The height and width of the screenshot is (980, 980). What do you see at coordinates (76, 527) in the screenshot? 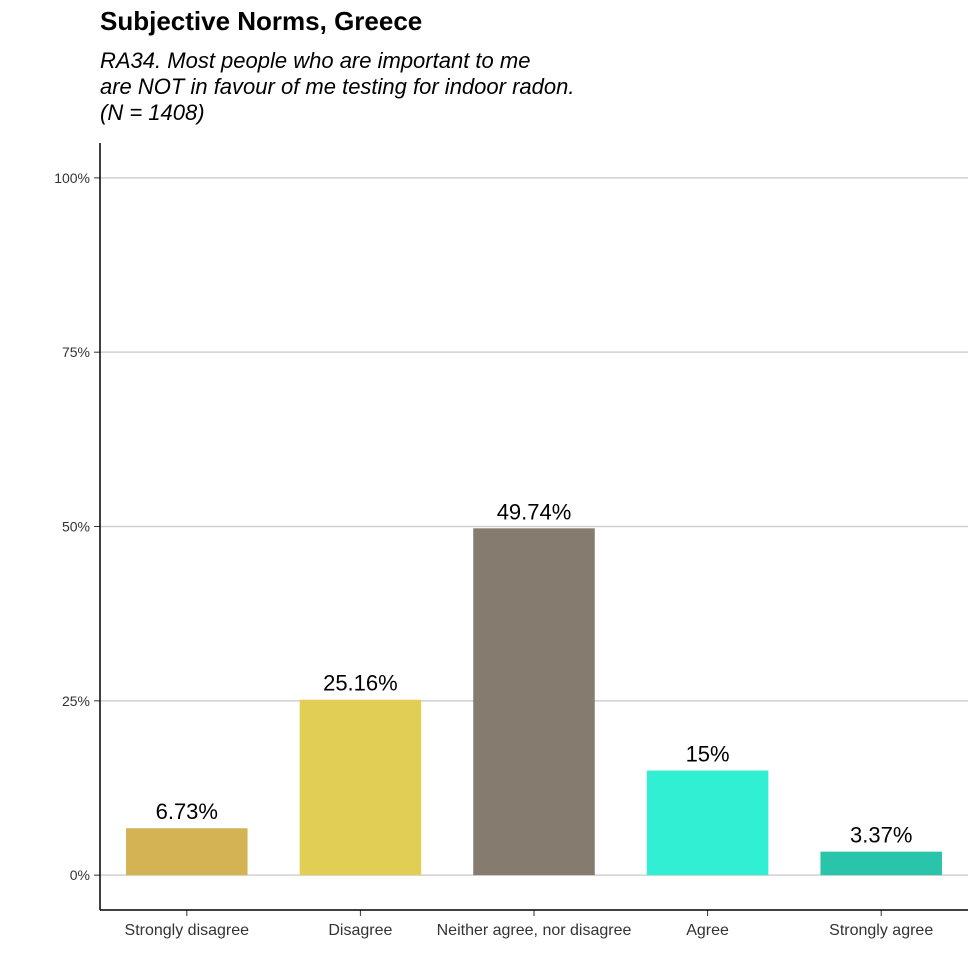
I see `y-tick-label-50: 50%` at bounding box center [76, 527].